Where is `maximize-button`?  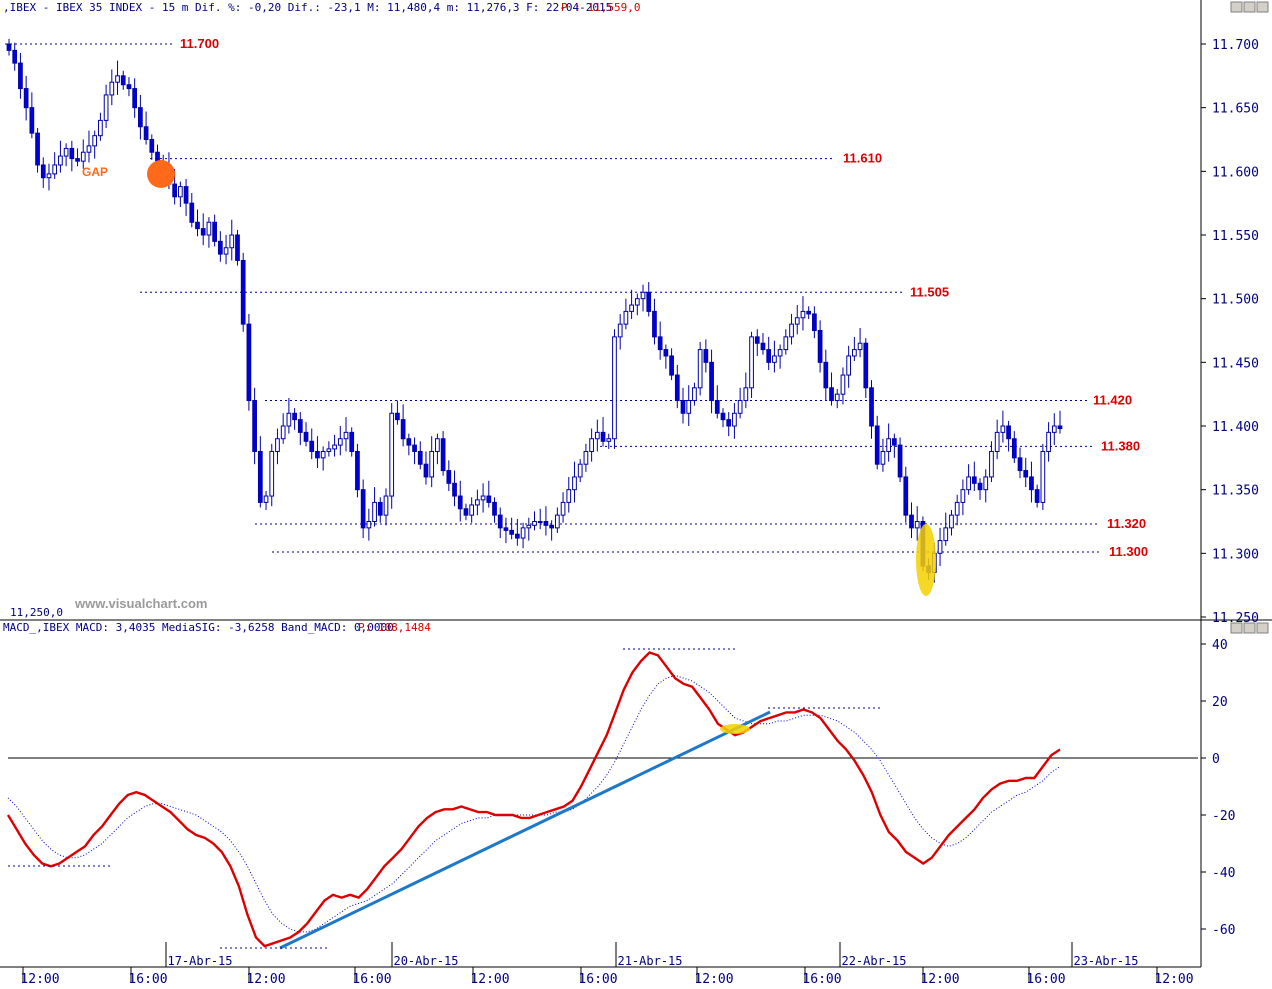 maximize-button is located at coordinates (1249, 7).